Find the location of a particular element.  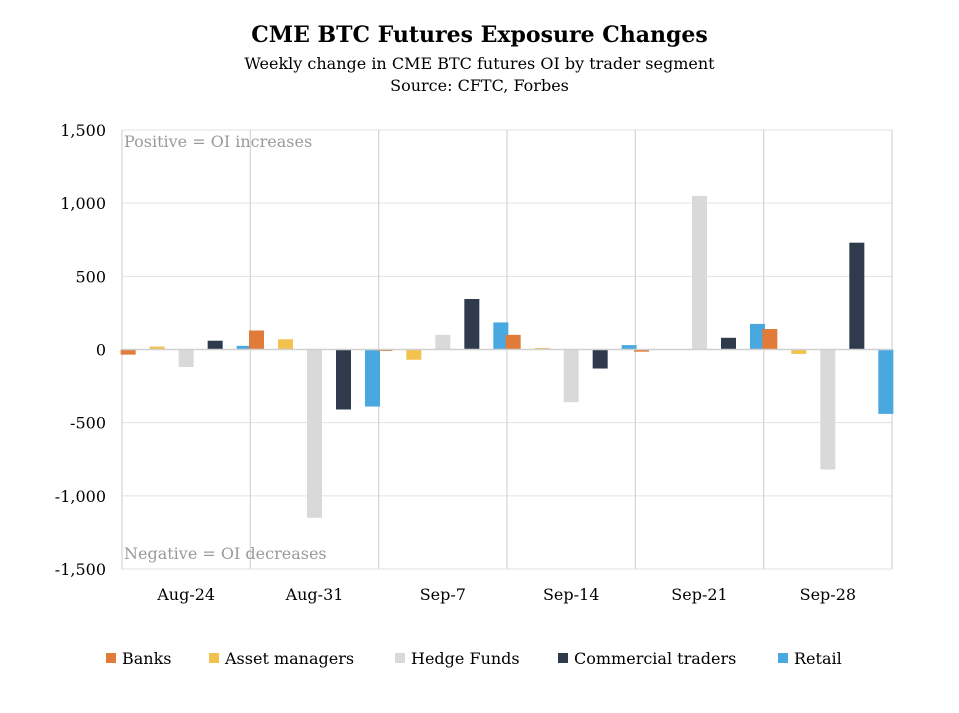

x-tick-label: Aug-24 is located at coordinates (185, 594).